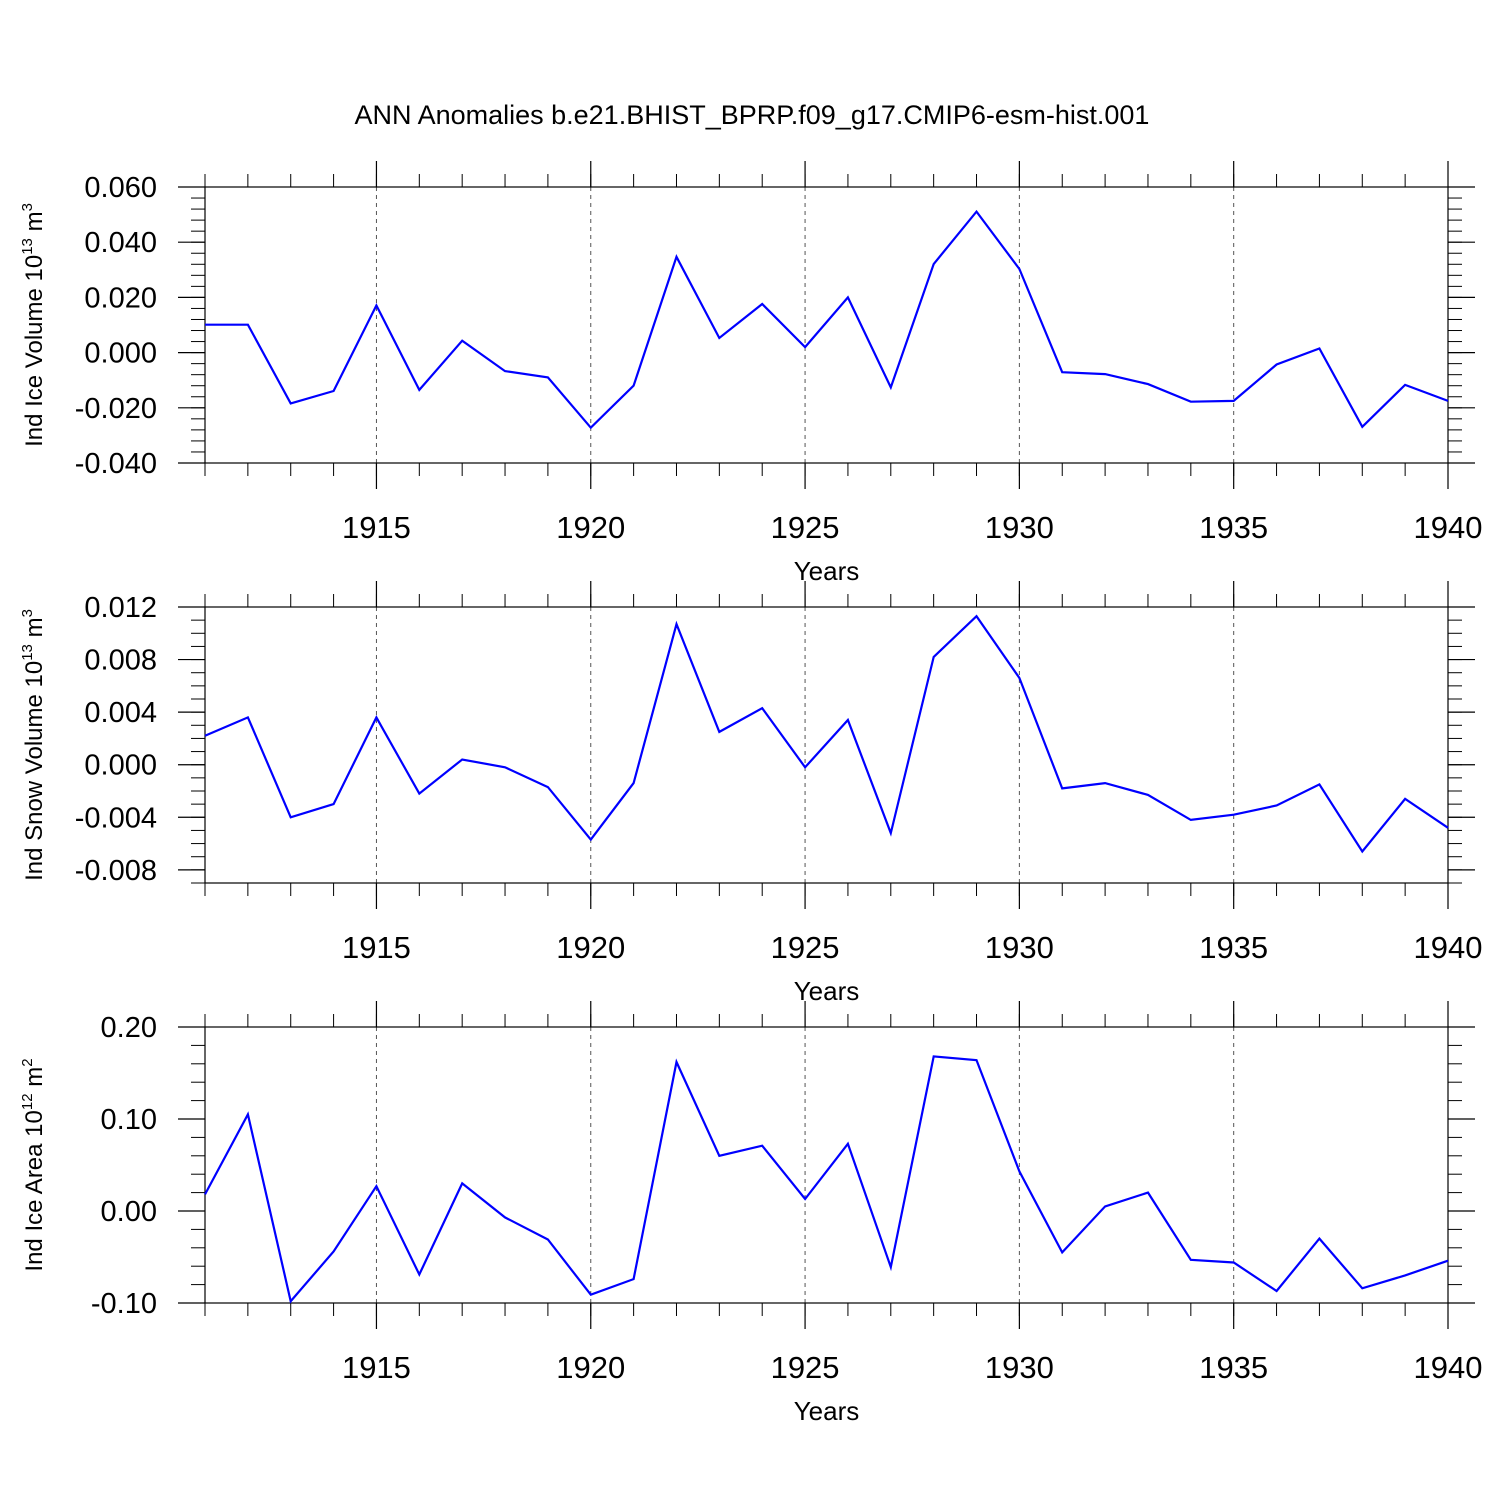 Image resolution: width=1500 pixels, height=1500 pixels. What do you see at coordinates (129, 1120) in the screenshot?
I see `y-tick-label: 0.10` at bounding box center [129, 1120].